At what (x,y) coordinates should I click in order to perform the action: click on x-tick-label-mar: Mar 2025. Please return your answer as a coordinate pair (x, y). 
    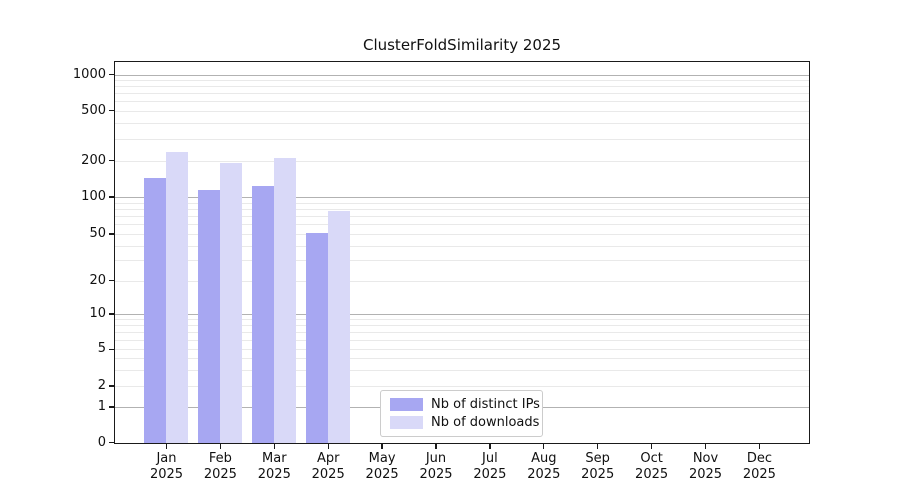
    Looking at the image, I should click on (274, 466).